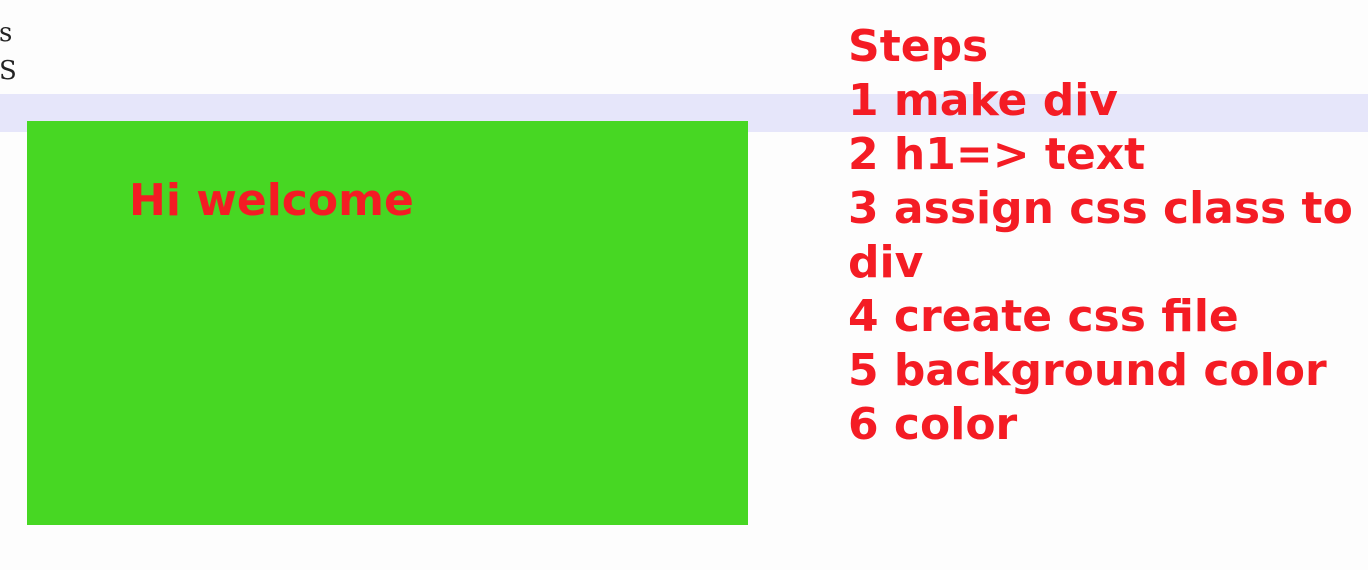  Describe the element at coordinates (918, 46) in the screenshot. I see `steps-title: Steps` at that location.